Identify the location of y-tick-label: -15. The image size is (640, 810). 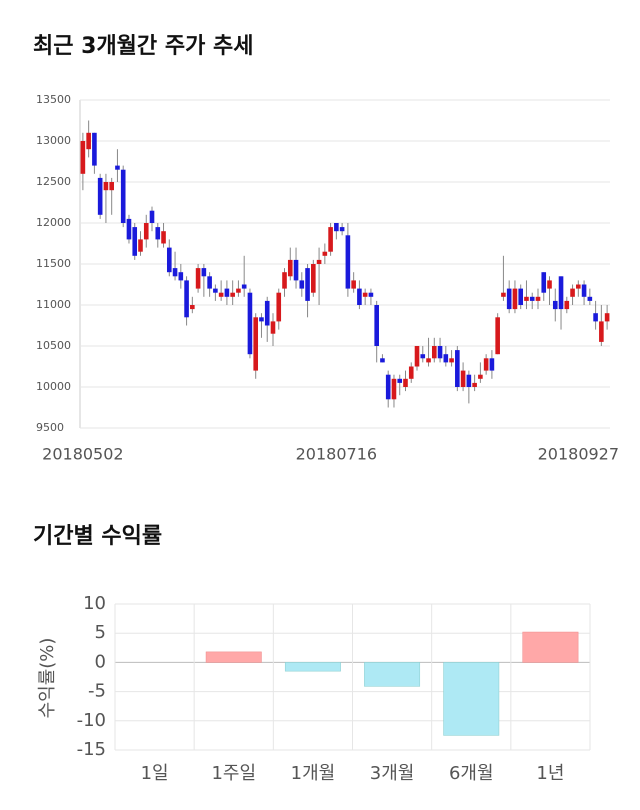
(91, 749).